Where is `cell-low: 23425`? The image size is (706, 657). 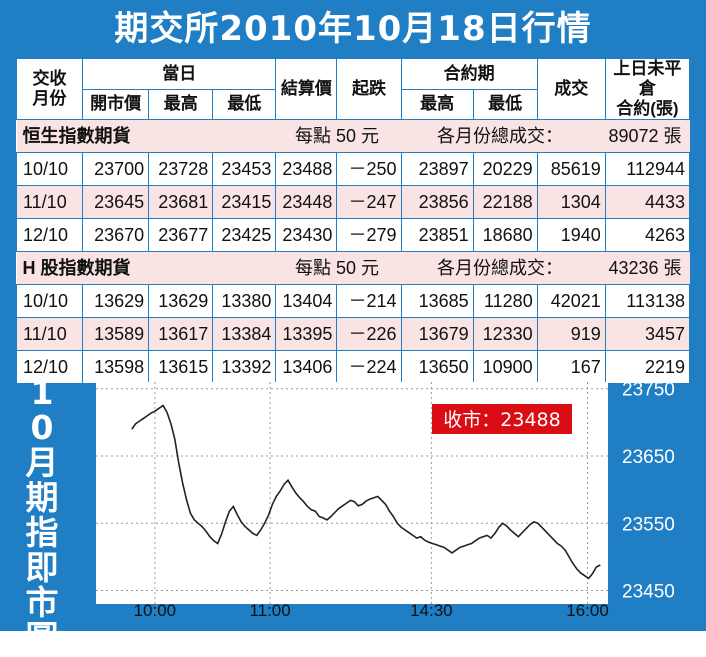
cell-low: 23425 is located at coordinates (244, 235).